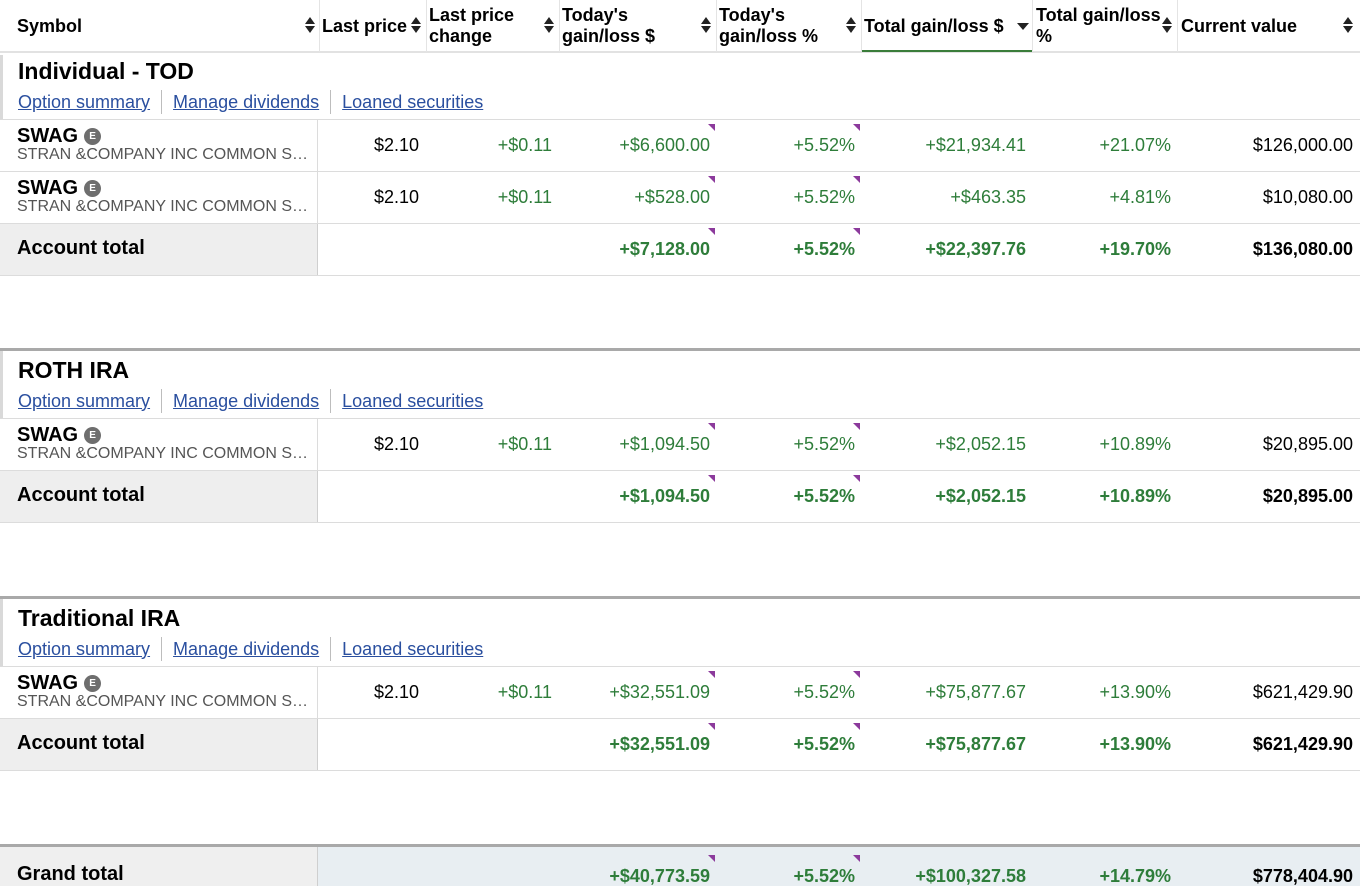 The width and height of the screenshot is (1360, 886). Describe the element at coordinates (1307, 197) in the screenshot. I see `current-value: $10,080.00` at that location.